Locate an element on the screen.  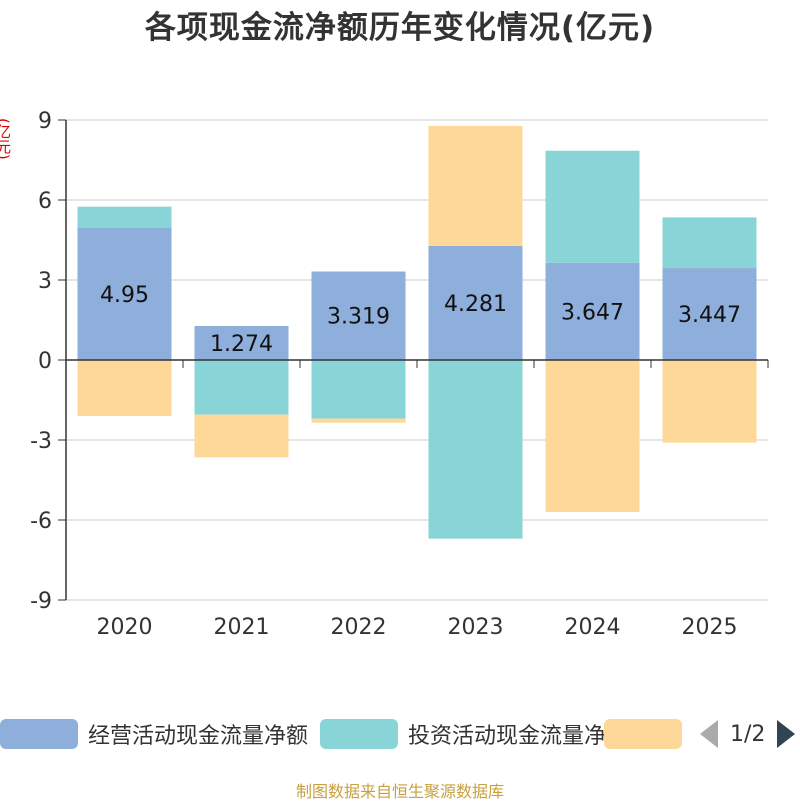
data-label: 3.447 is located at coordinates (709, 315).